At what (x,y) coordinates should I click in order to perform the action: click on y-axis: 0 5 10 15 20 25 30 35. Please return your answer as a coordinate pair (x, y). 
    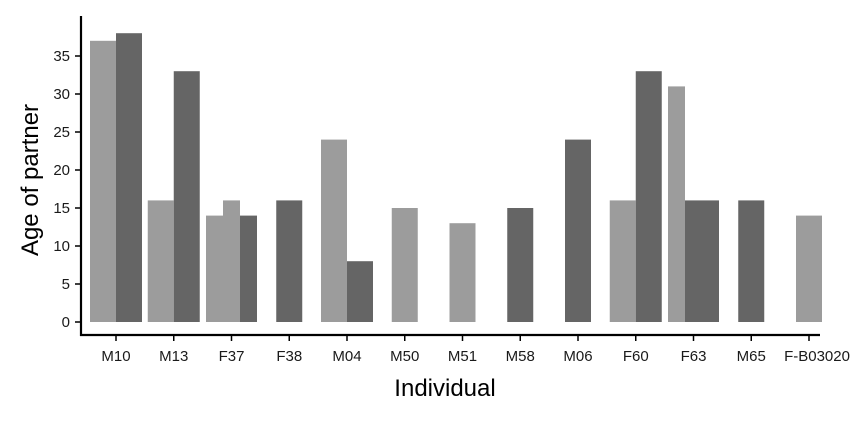
    Looking at the image, I should click on (68, 176).